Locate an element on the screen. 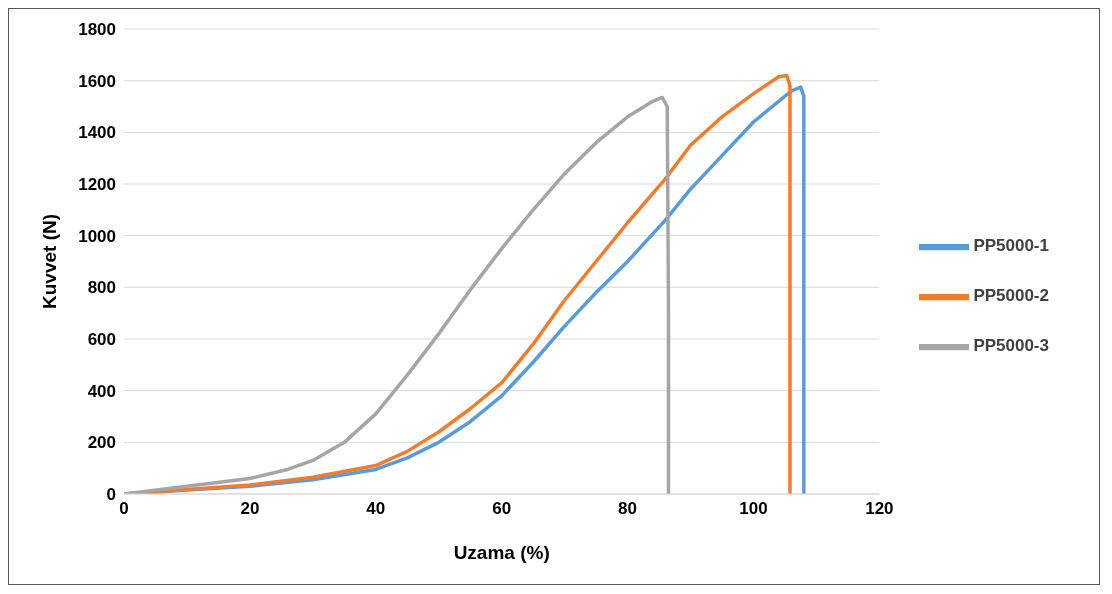 Image resolution: width=1112 pixels, height=594 pixels. x-tick-label: 0 is located at coordinates (124, 509).